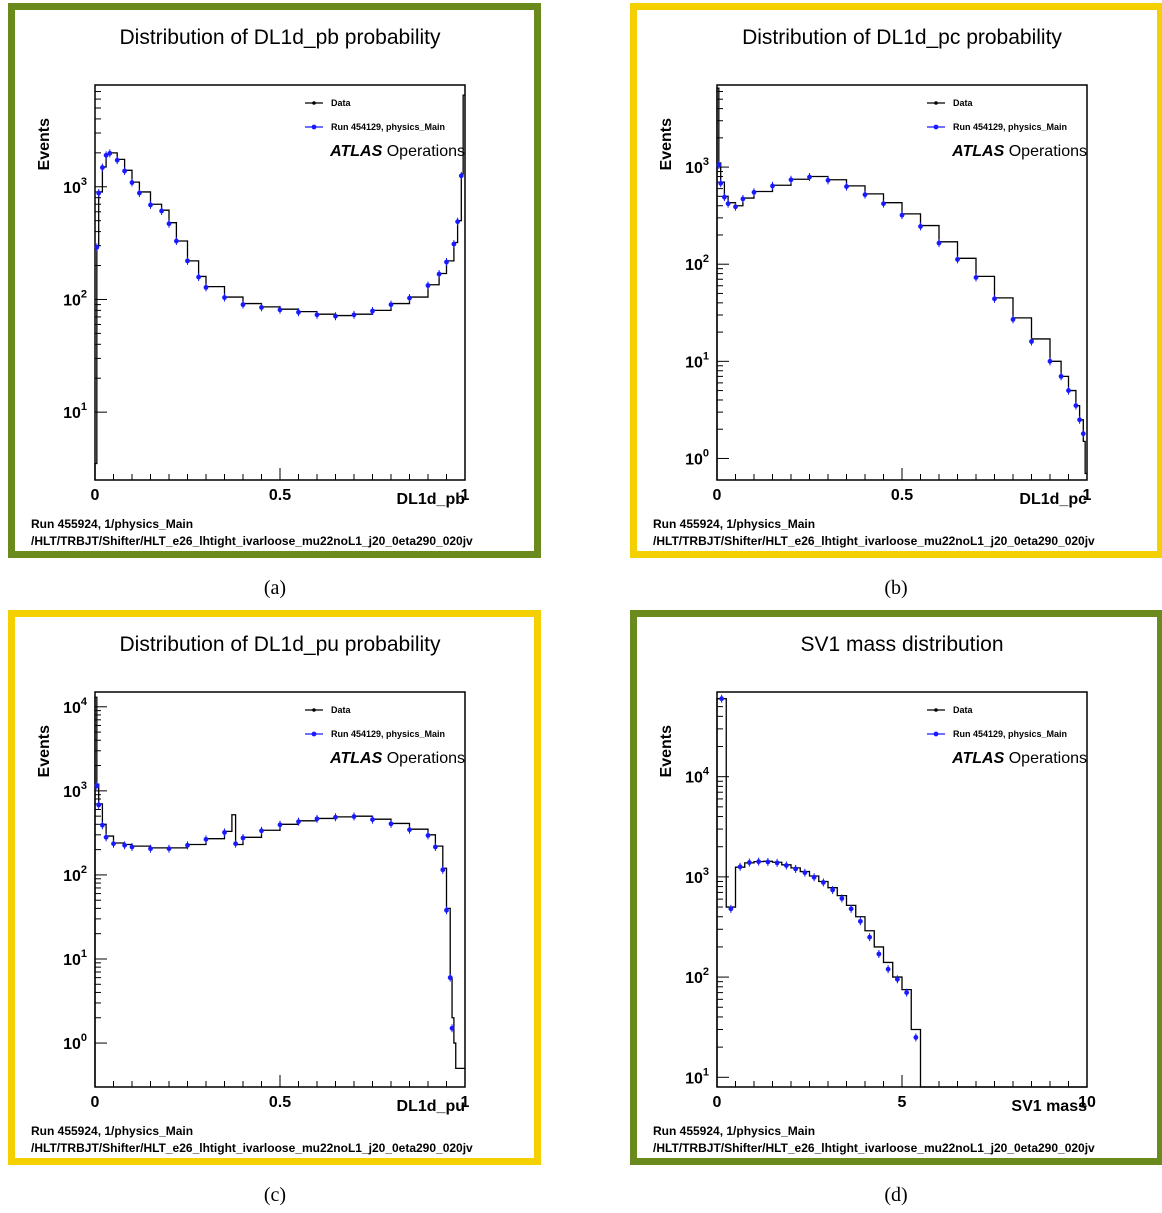 This screenshot has height=1213, width=1162. I want to click on atlas-rest: Operations, so click(1045, 758).